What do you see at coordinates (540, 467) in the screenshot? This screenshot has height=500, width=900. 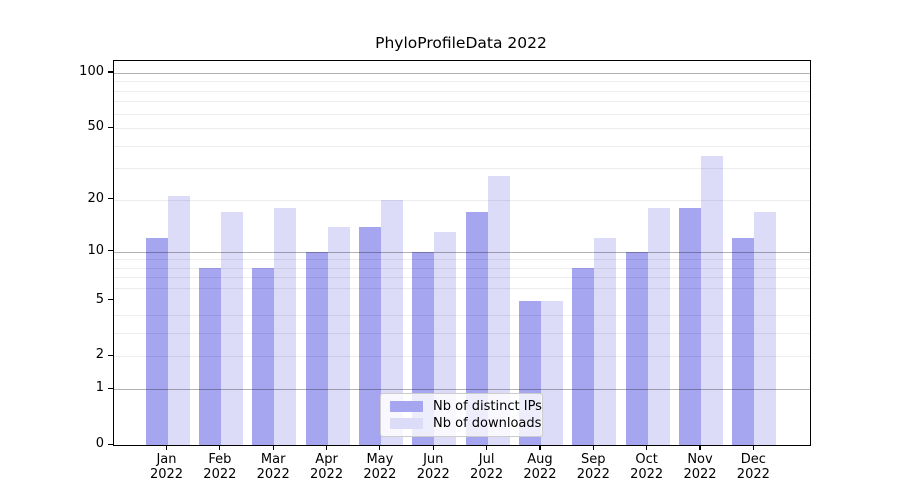 I see `x-tick-label: Aug 2022` at bounding box center [540, 467].